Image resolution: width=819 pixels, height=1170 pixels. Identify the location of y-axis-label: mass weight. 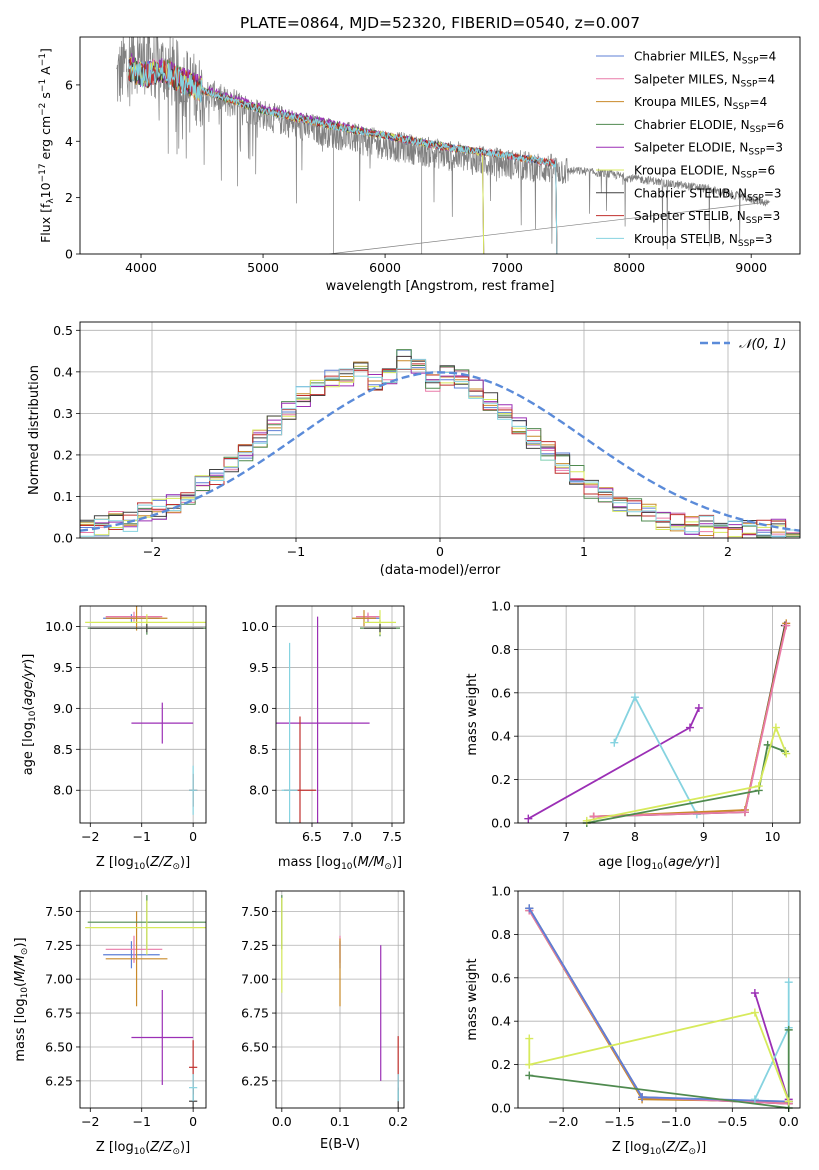
(472, 999).